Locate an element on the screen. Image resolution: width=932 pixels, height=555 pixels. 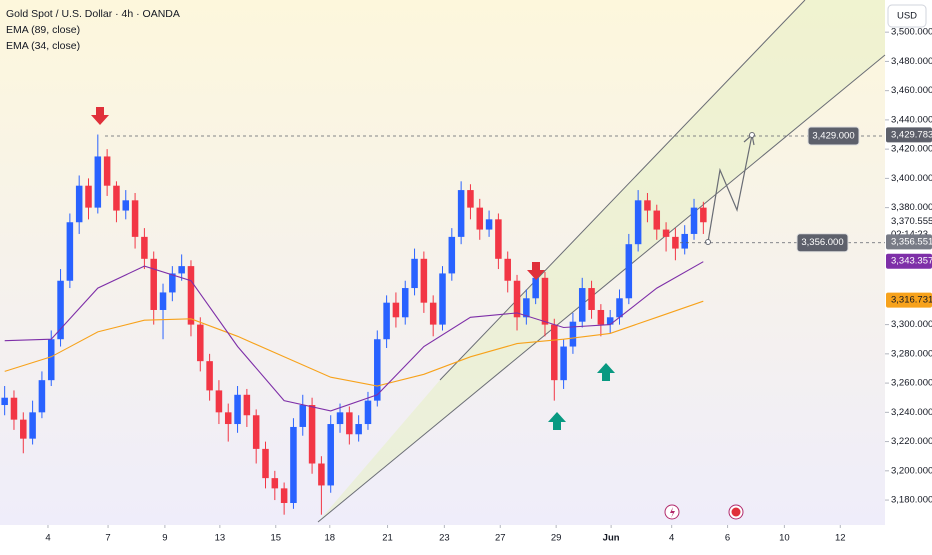
level-box is located at coordinates (822, 243).